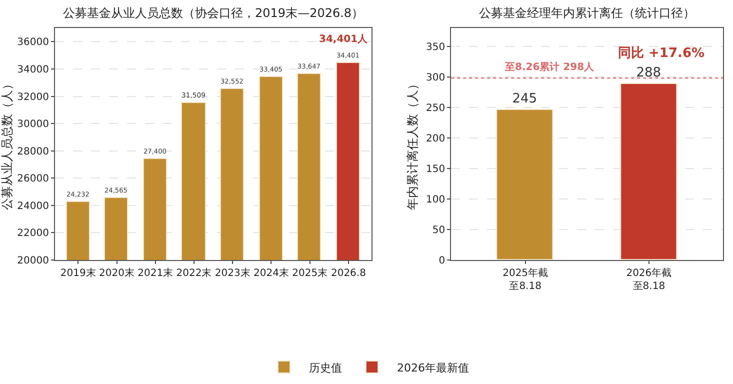 This screenshot has height=384, width=733. Describe the element at coordinates (442, 260) in the screenshot. I see `y-tick-label: 0` at that location.